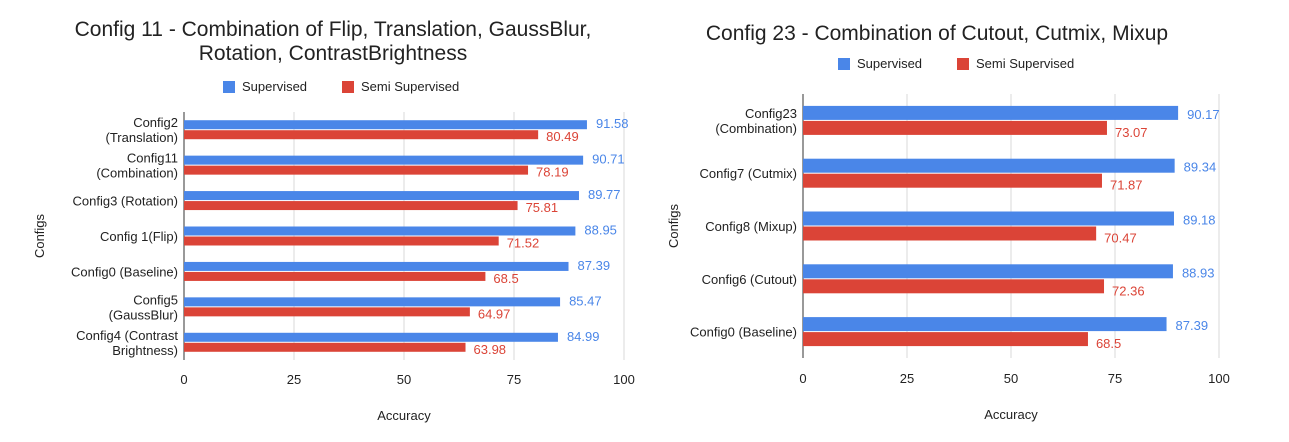 Image resolution: width=1289 pixels, height=442 pixels. I want to click on data-label-semi-supervised: 71.87, so click(1126, 185).